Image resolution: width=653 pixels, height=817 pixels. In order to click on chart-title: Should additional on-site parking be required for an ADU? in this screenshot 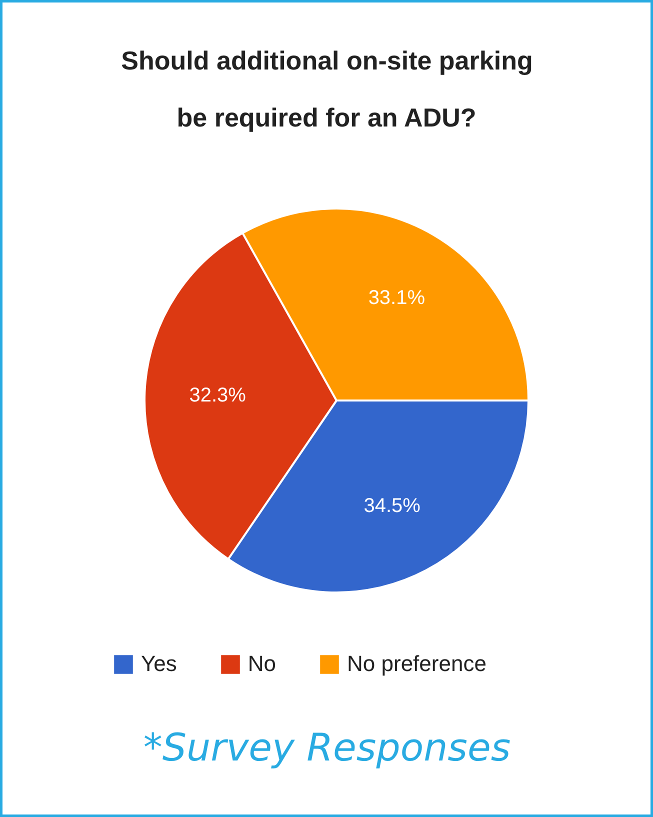, I will do `click(327, 89)`.